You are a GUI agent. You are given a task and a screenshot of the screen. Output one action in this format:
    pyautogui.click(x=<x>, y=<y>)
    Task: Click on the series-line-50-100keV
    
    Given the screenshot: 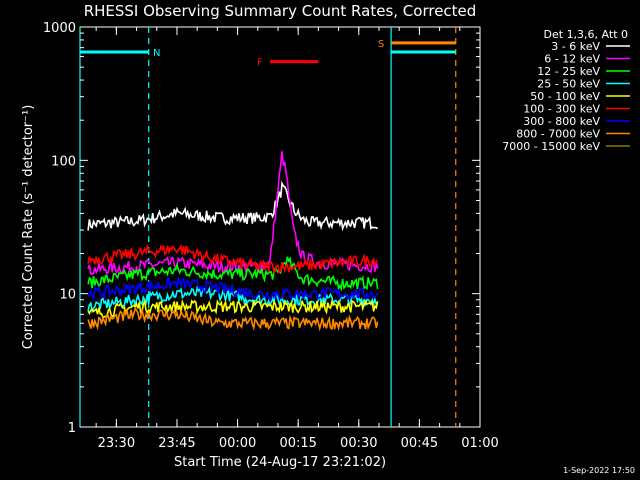 What is the action you would take?
    pyautogui.click(x=233, y=308)
    